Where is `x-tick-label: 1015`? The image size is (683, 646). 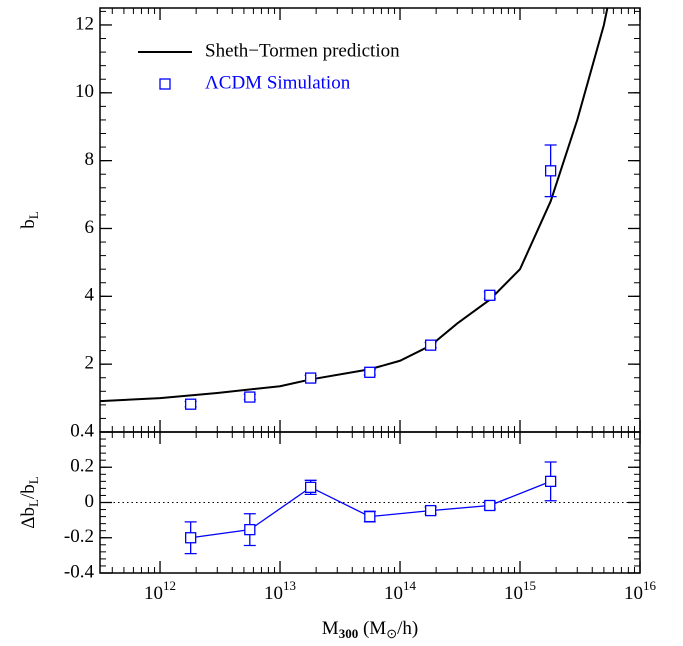
x-tick-label: 1015 is located at coordinates (520, 591).